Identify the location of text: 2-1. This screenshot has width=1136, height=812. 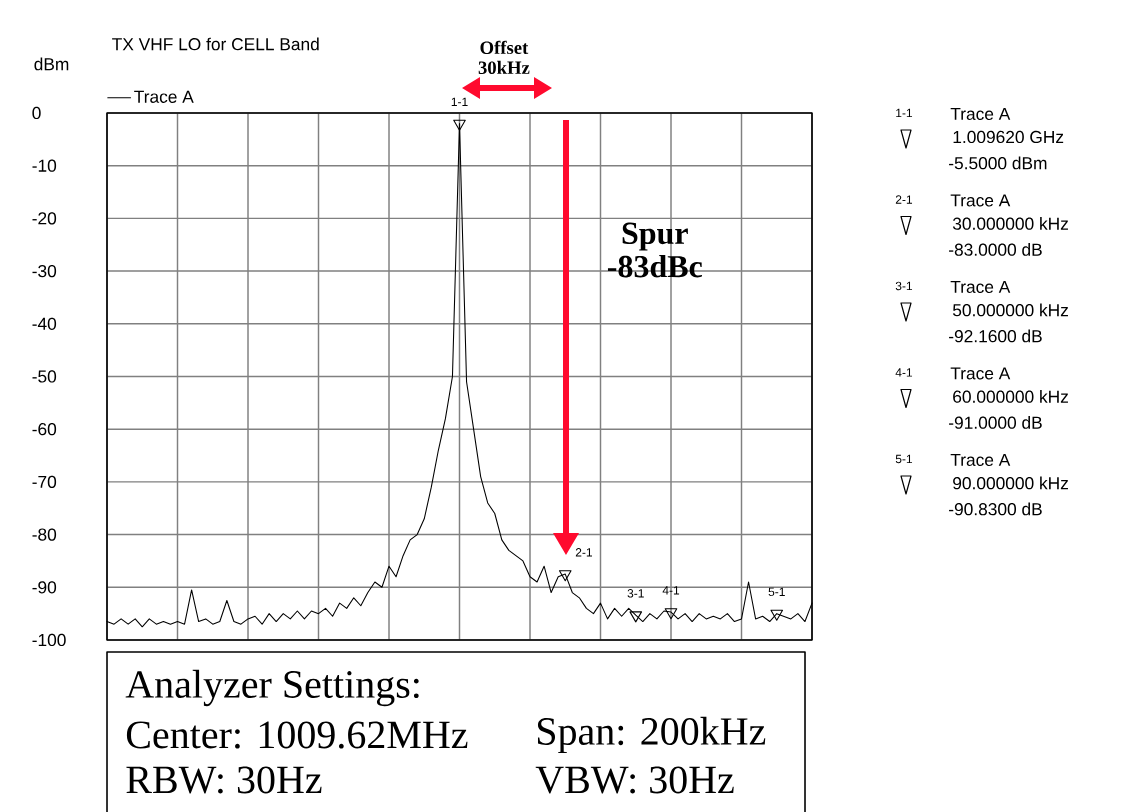
(904, 199).